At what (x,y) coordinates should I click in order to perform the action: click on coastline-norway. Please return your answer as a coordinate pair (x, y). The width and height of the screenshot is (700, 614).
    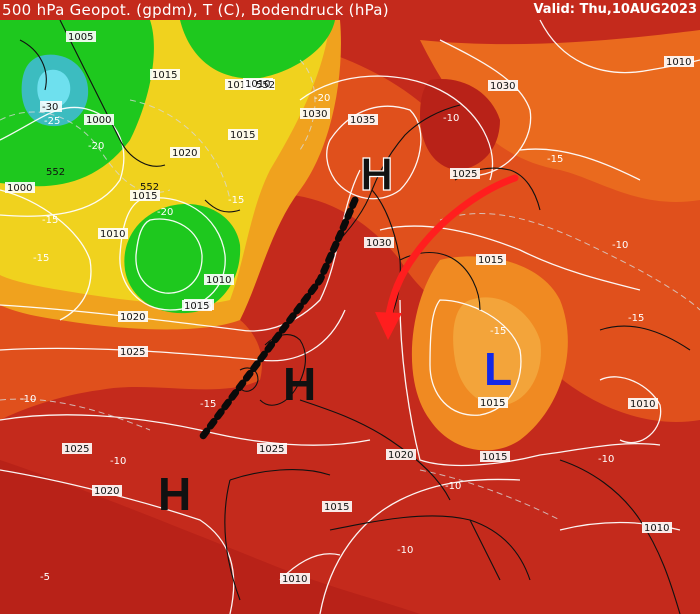
    Looking at the image, I should click on (395, 177).